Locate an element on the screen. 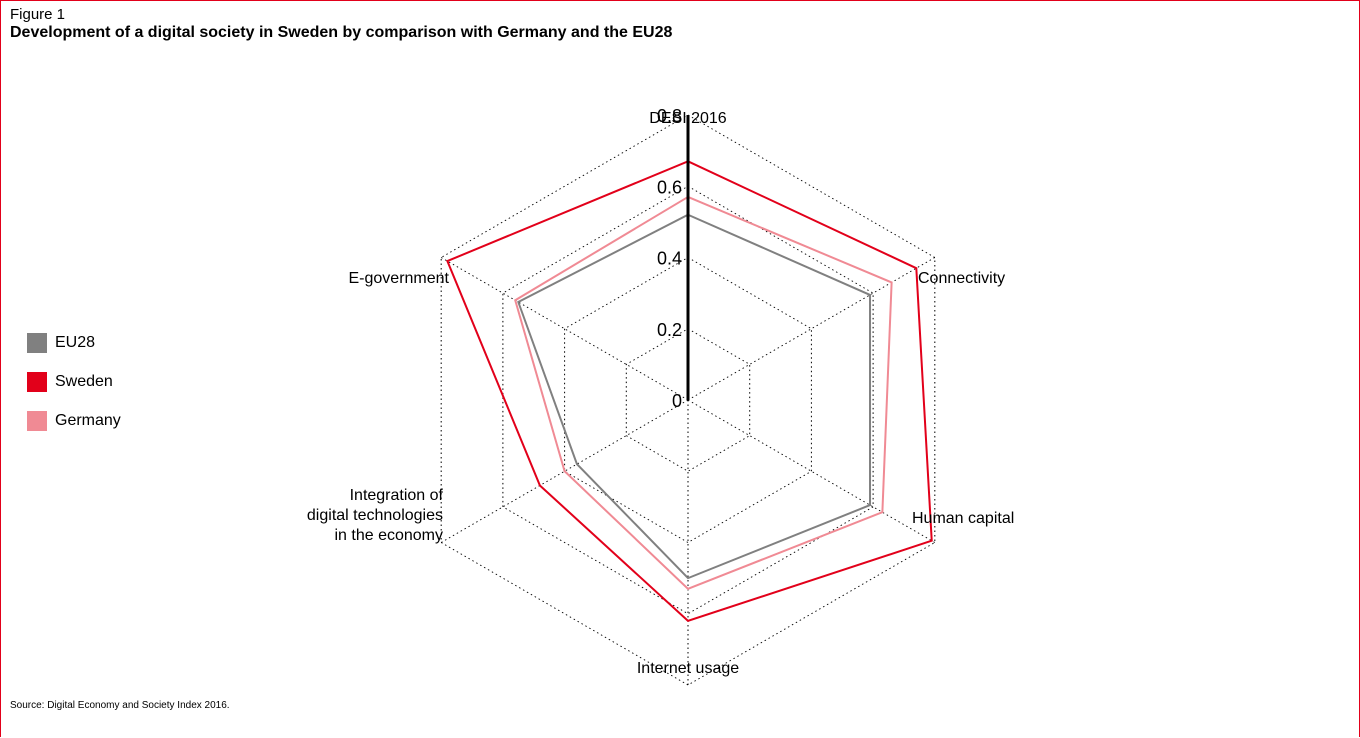 The width and height of the screenshot is (1360, 738). legend-item-sweden: Sweden is located at coordinates (74, 382).